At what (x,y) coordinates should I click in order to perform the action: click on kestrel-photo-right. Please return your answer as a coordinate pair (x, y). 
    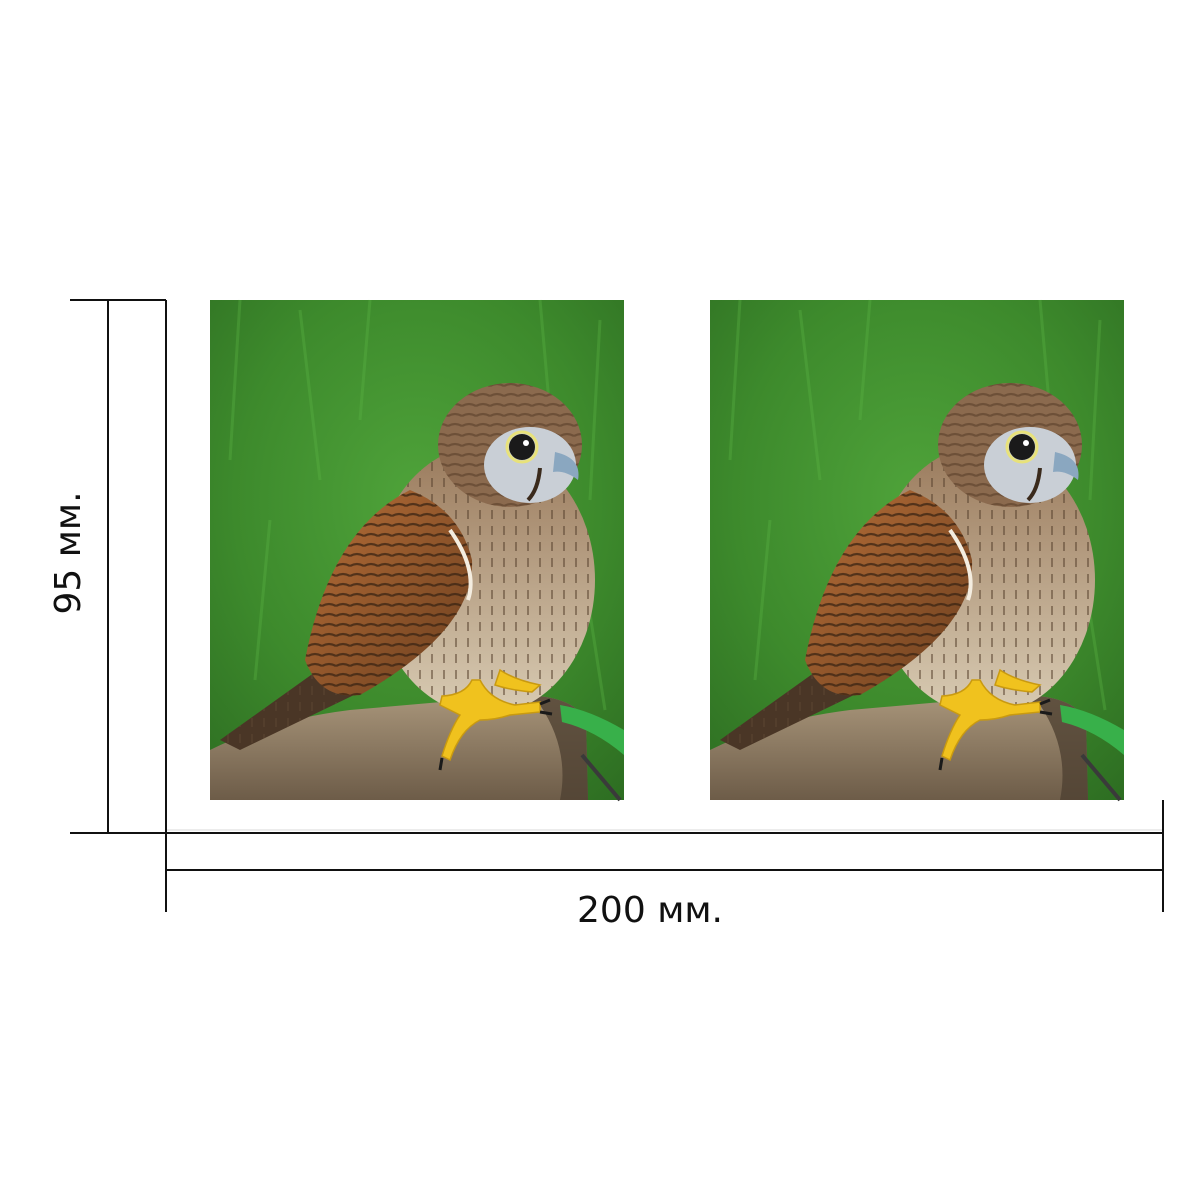
    Looking at the image, I should click on (917, 550).